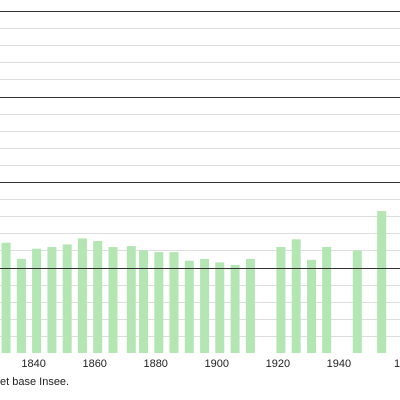 Image resolution: width=400 pixels, height=400 pixels. Describe the element at coordinates (397, 364) in the screenshot. I see `x-tick-label-cut: 1` at that location.